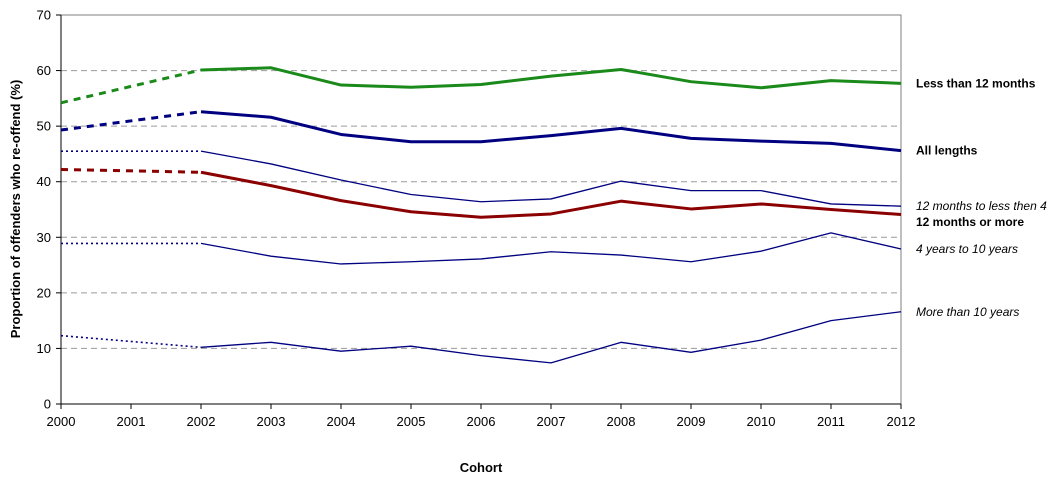 This screenshot has width=1054, height=480. Describe the element at coordinates (44, 126) in the screenshot. I see `y-tick-label: 50` at that location.